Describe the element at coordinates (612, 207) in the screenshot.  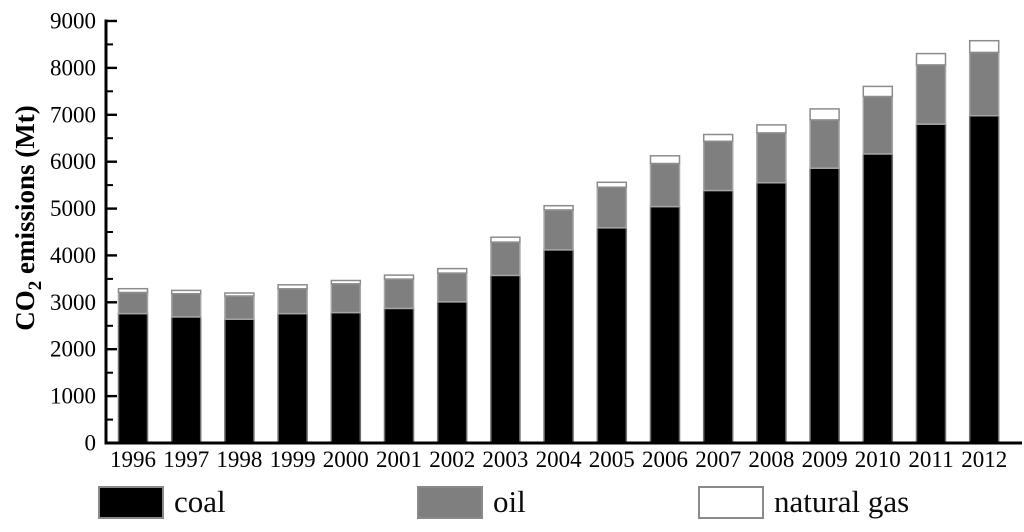
I see `bar-2005-oil` at that location.